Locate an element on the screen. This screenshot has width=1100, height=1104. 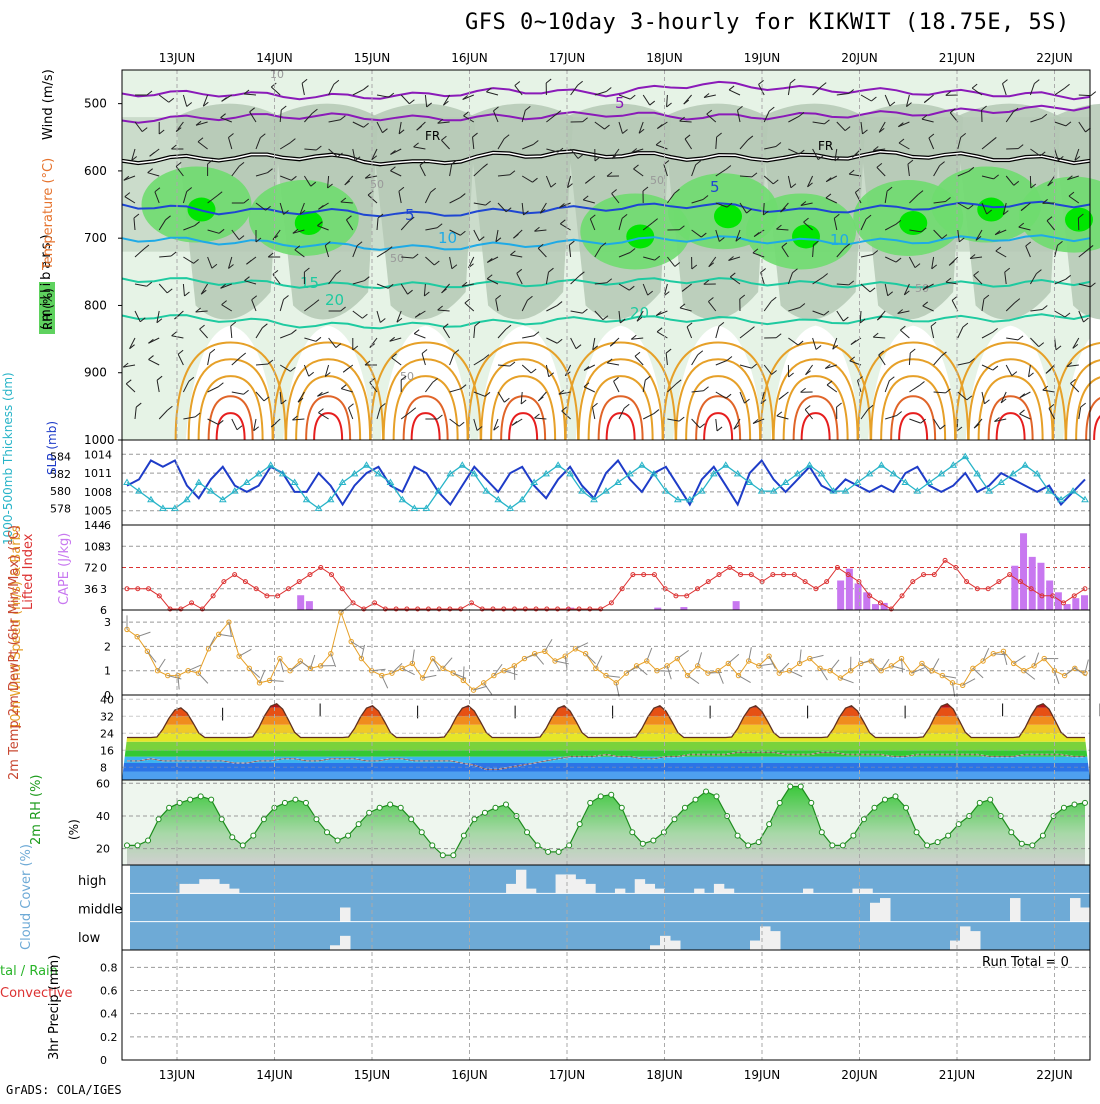
grads-credit: GrADS: COLA/IGES is located at coordinates (64, 1090).